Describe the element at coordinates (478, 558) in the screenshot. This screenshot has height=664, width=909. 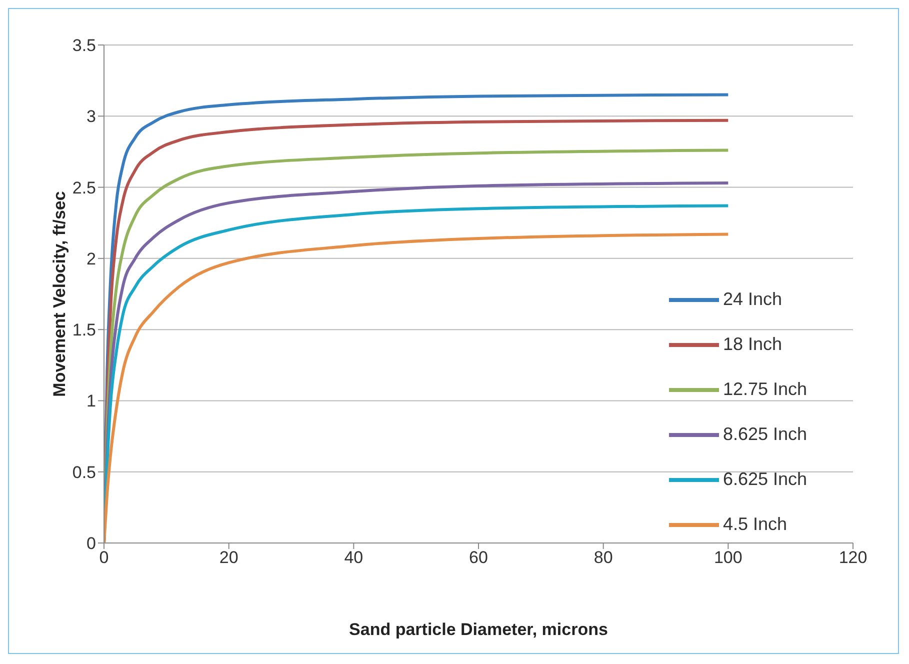
I see `x-tick-label: 60` at that location.